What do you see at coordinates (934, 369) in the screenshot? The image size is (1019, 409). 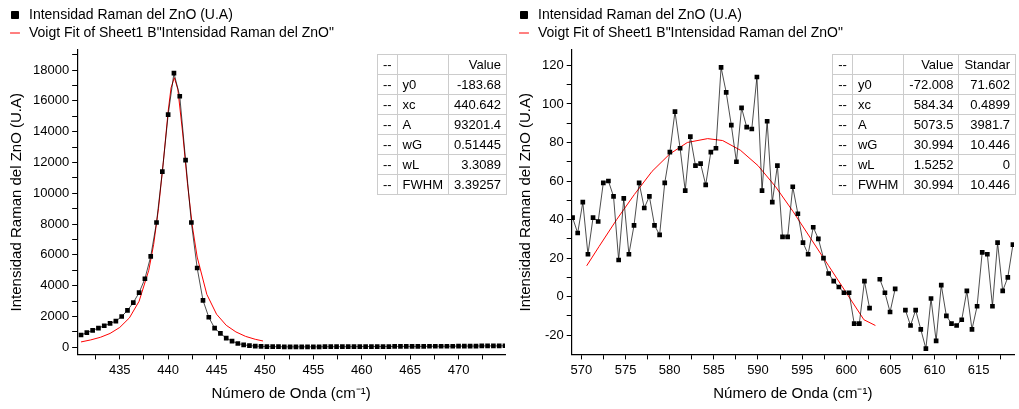 I see `x-tick-label: 610` at bounding box center [934, 369].